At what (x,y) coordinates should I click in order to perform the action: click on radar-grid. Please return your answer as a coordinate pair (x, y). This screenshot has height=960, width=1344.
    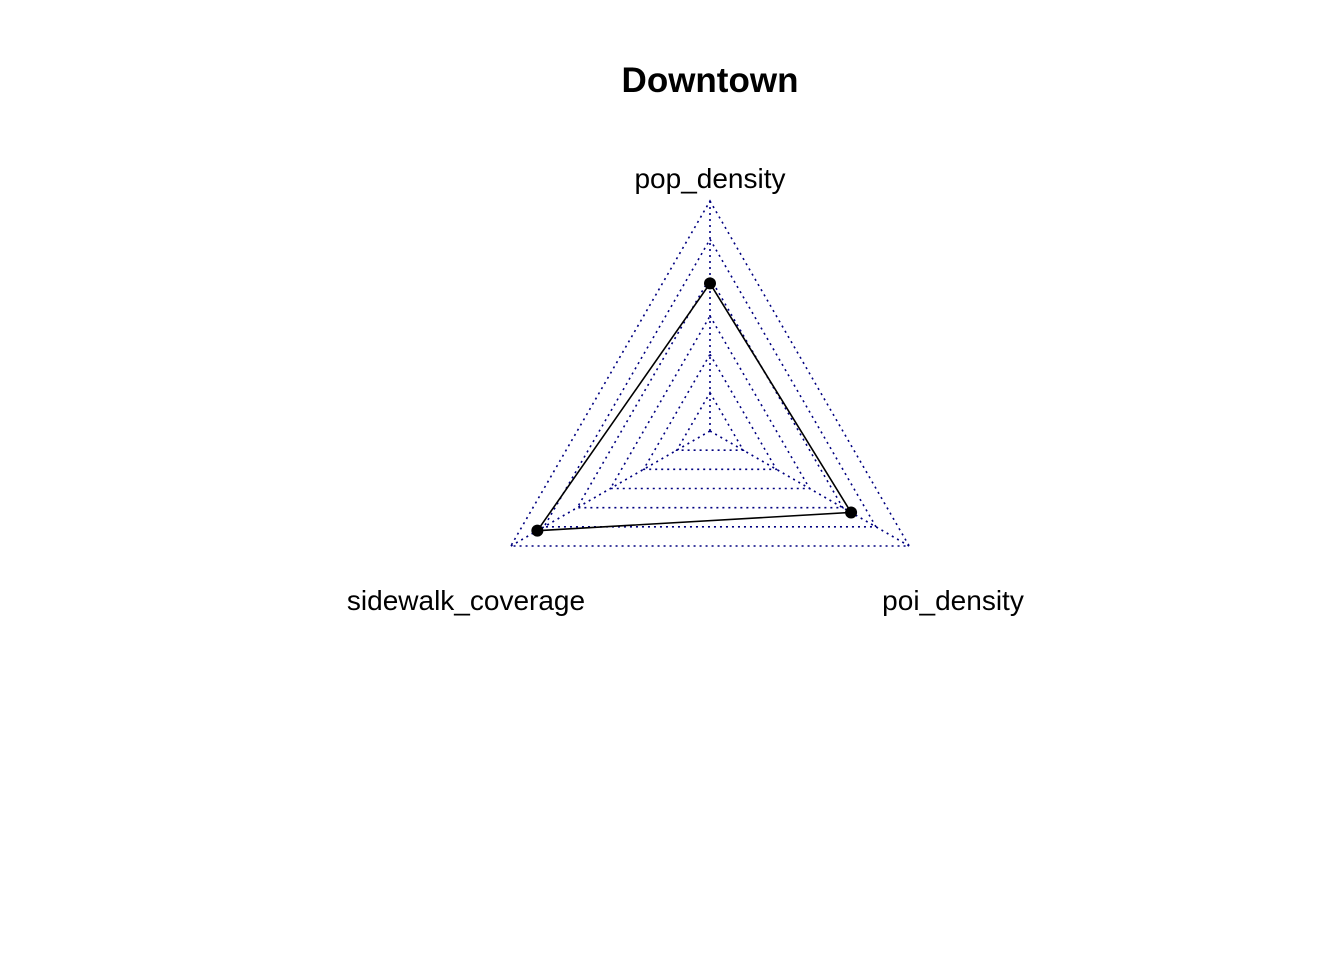
    Looking at the image, I should click on (710, 373).